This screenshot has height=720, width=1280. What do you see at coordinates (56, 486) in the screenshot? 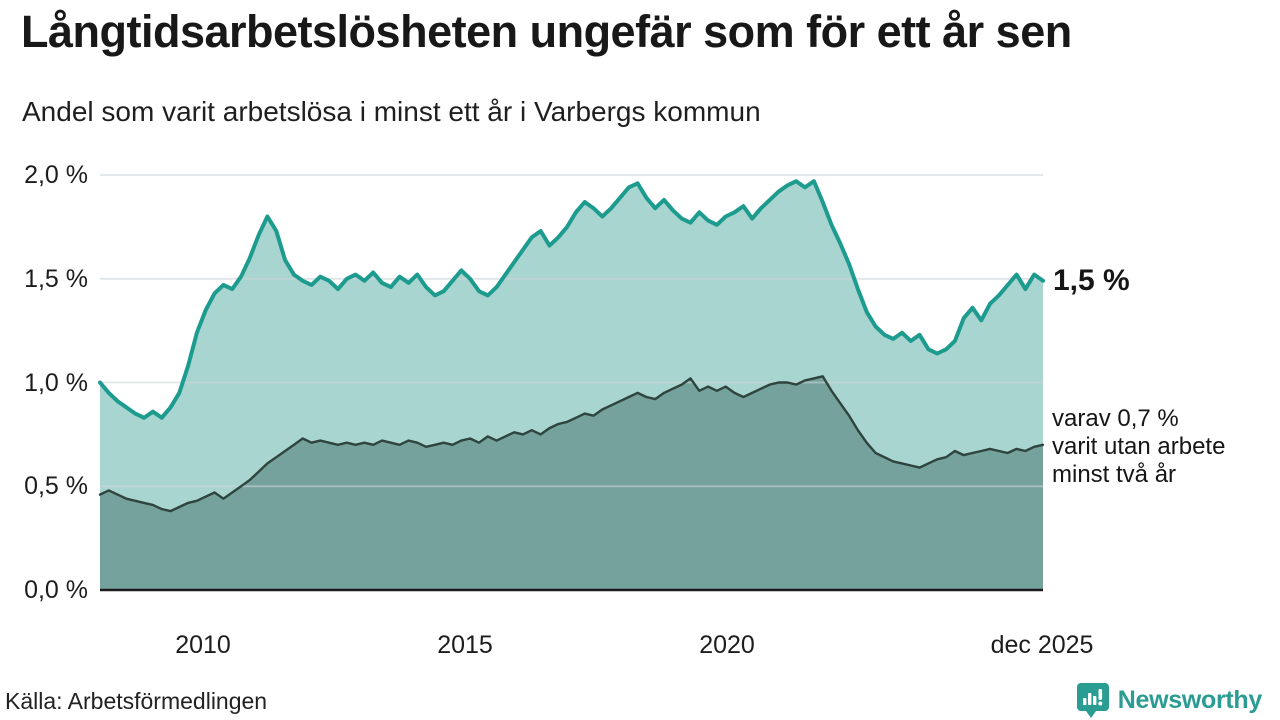
I see `y-tick-label: 0,5 %` at bounding box center [56, 486].